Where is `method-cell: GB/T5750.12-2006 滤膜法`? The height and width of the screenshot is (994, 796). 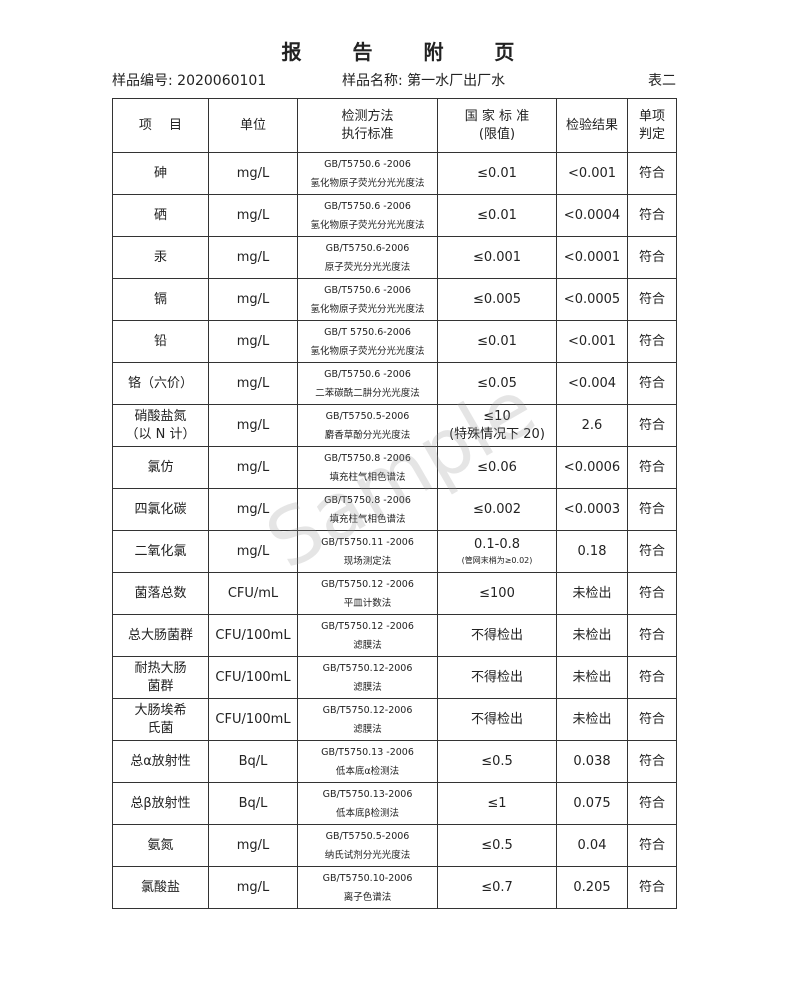 method-cell: GB/T5750.12-2006 滤膜法 is located at coordinates (367, 677).